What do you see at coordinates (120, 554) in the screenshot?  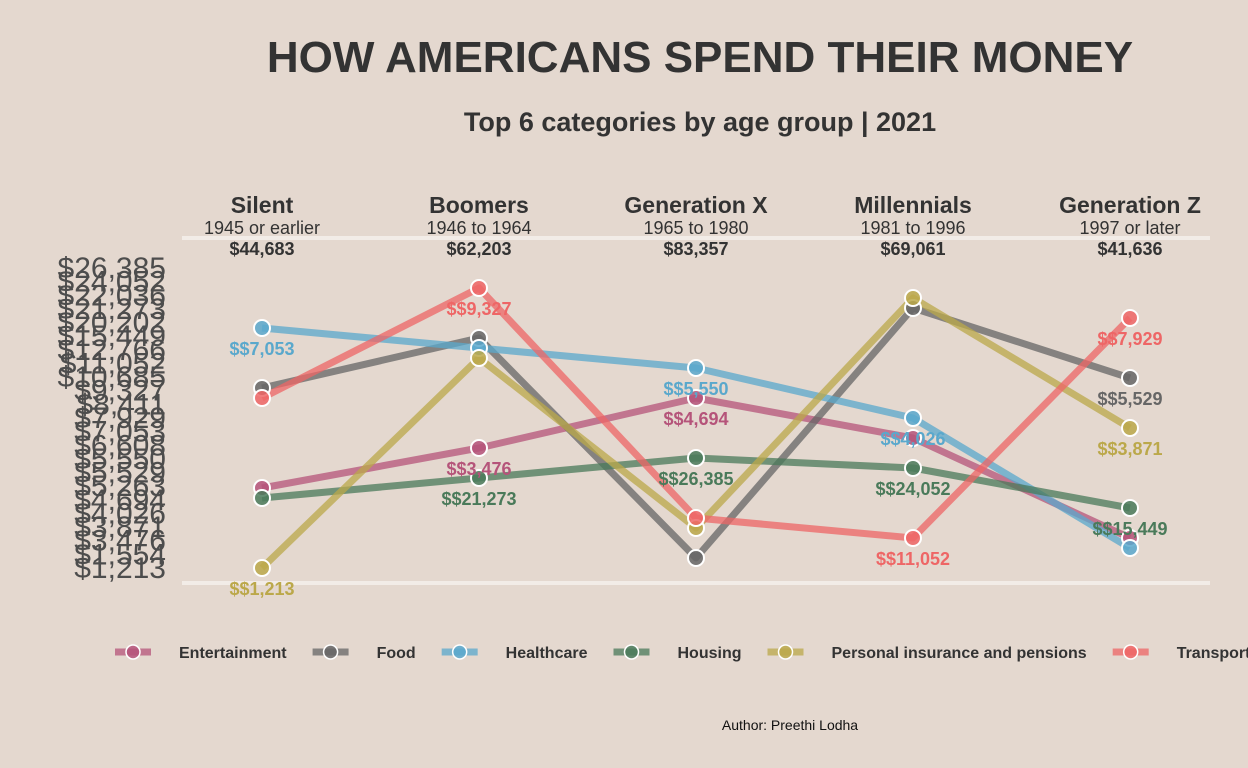 I see `y-tick-label: $1,554` at bounding box center [120, 554].